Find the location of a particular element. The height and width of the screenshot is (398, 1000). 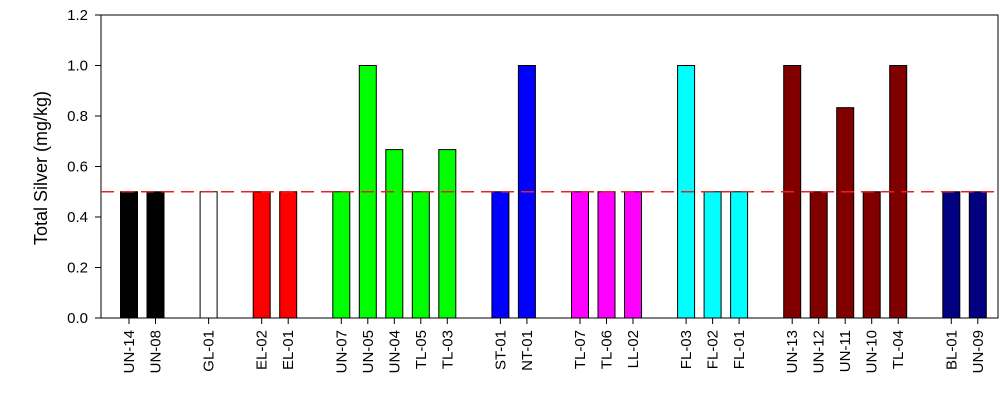

y-tick-label: 1.0 is located at coordinates (77, 66).